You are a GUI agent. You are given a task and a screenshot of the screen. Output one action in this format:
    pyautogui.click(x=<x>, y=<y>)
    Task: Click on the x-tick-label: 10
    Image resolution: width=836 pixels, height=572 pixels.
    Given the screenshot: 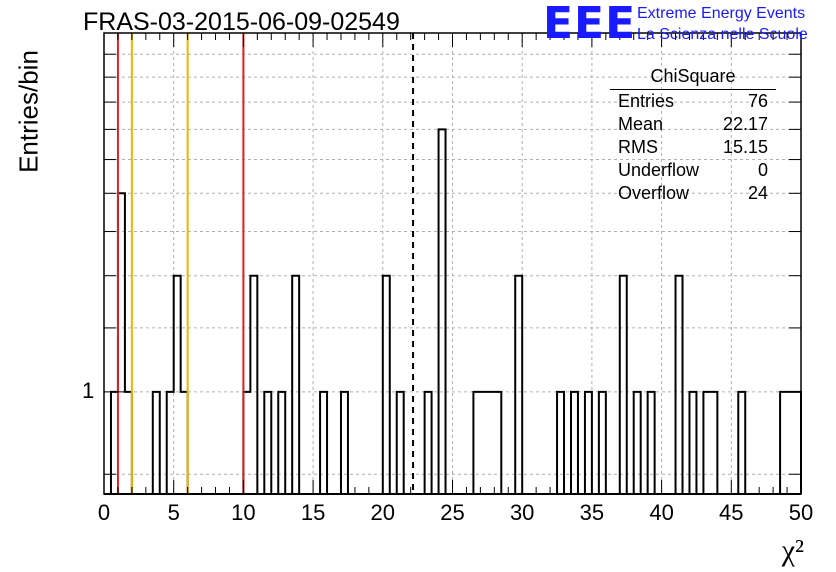 What is the action you would take?
    pyautogui.click(x=243, y=512)
    